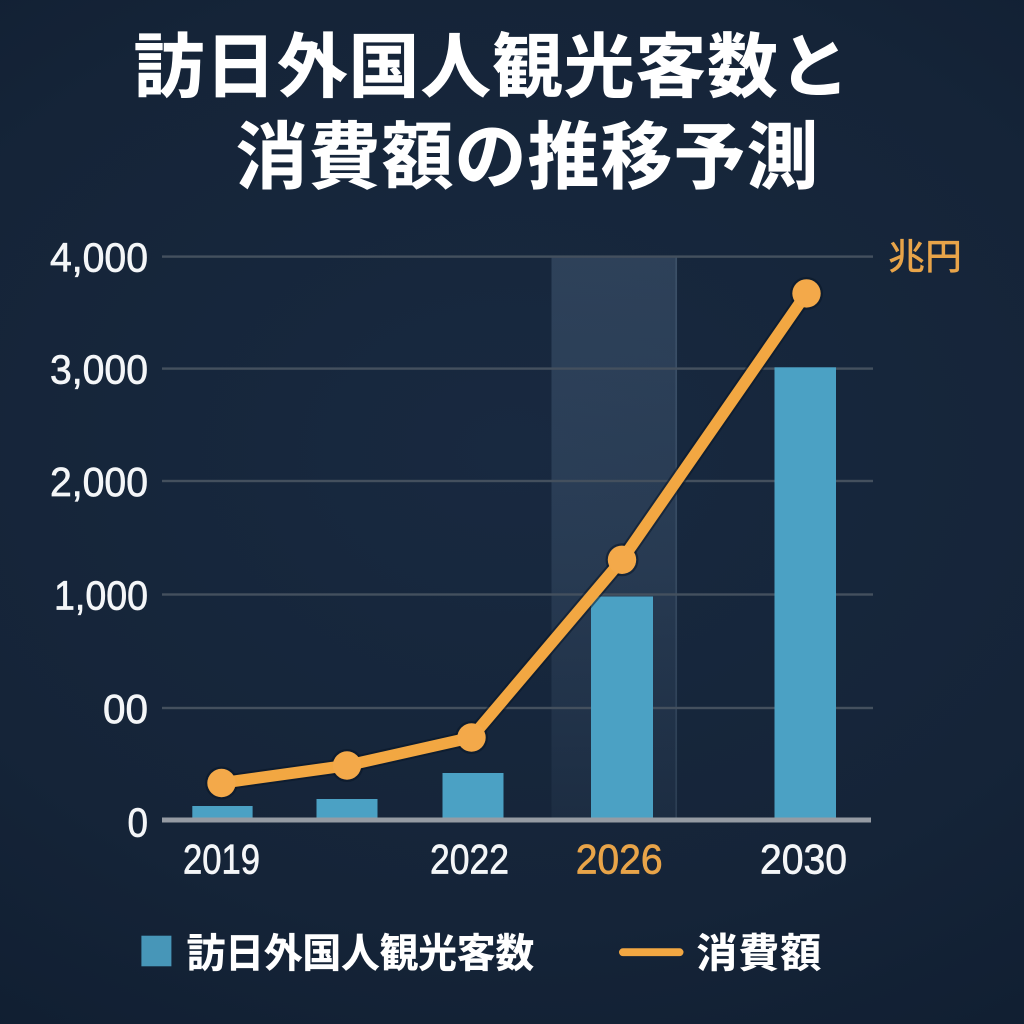 The height and width of the screenshot is (1024, 1024). I want to click on svg-text: 3,000, so click(99, 370).